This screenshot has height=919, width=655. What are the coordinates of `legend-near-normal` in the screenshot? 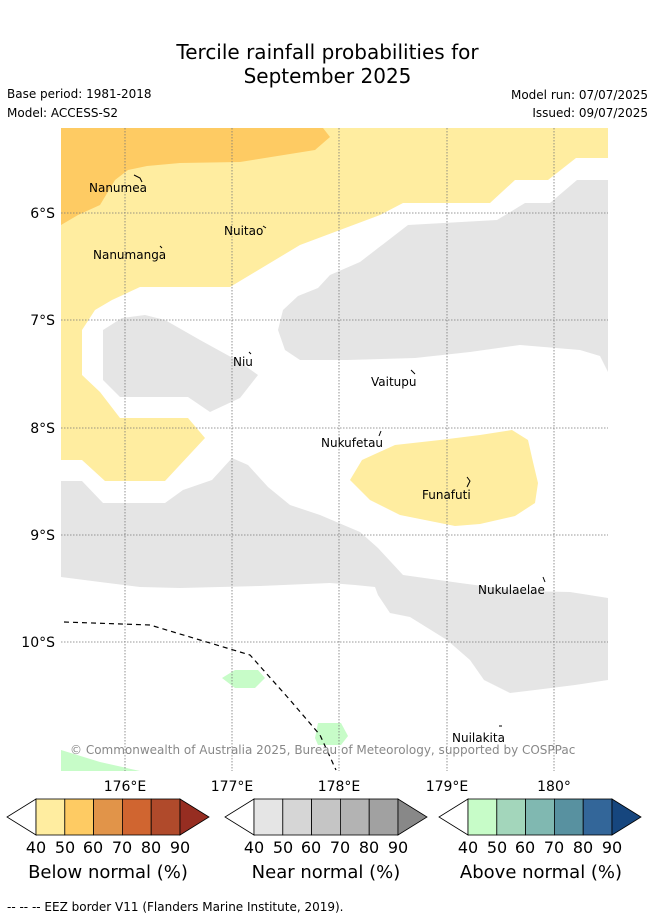 It's located at (328, 818).